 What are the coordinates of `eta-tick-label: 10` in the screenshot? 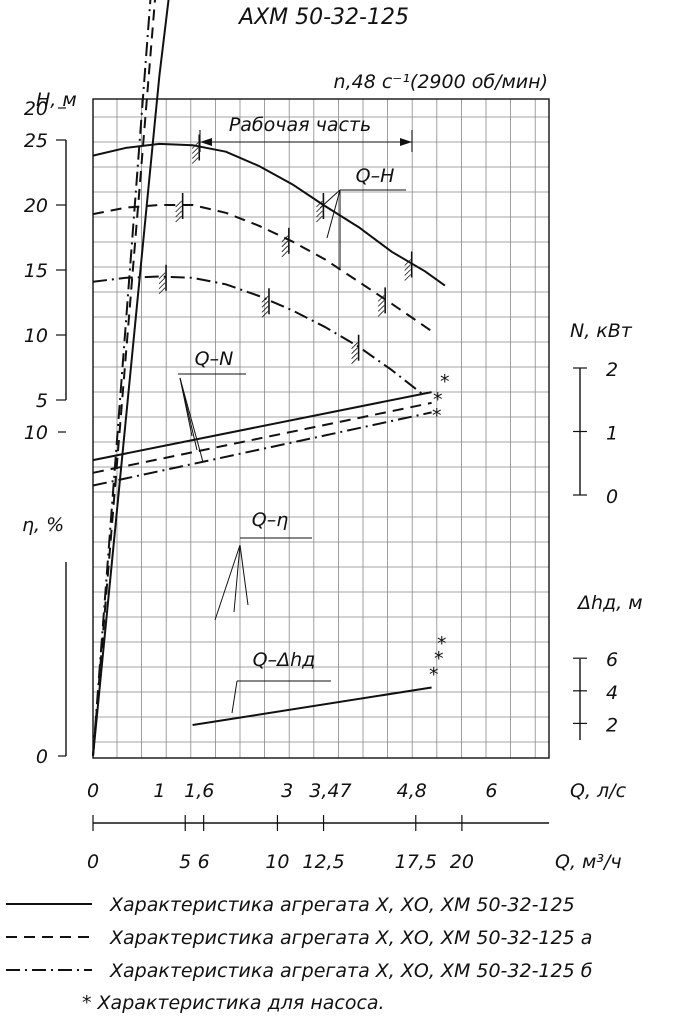 It's located at (36, 433).